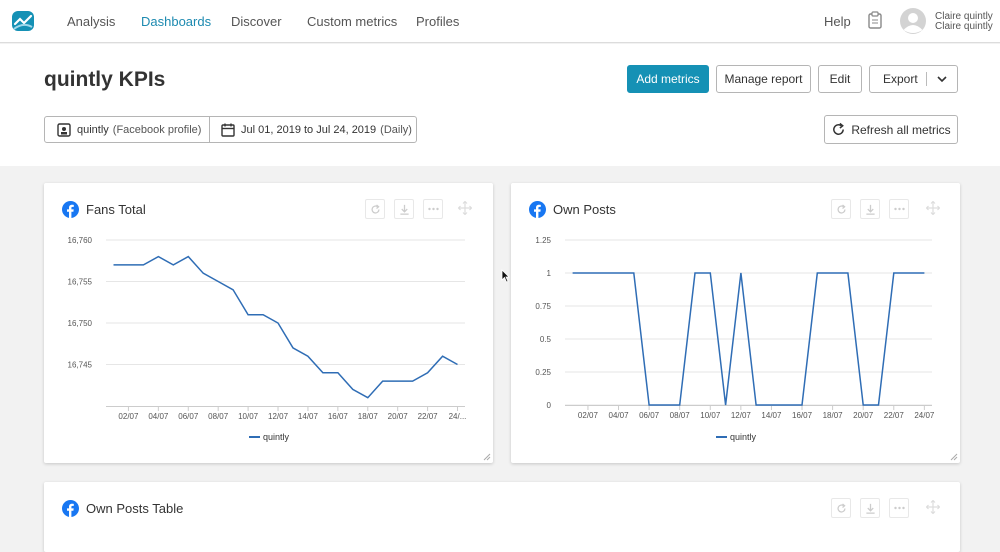 The height and width of the screenshot is (552, 1000). Describe the element at coordinates (396, 129) in the screenshot. I see `date-interval: (Daily)` at that location.